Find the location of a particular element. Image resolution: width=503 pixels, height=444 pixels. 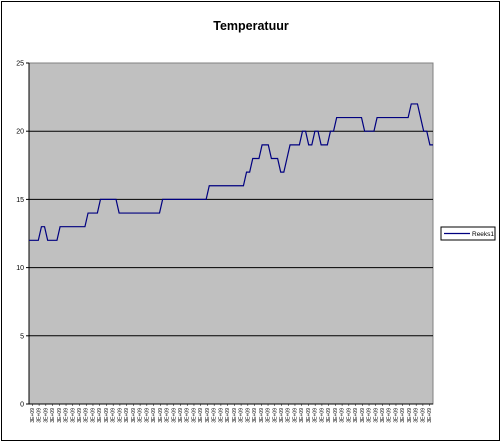

y-tick-label: 10 is located at coordinates (20, 268).